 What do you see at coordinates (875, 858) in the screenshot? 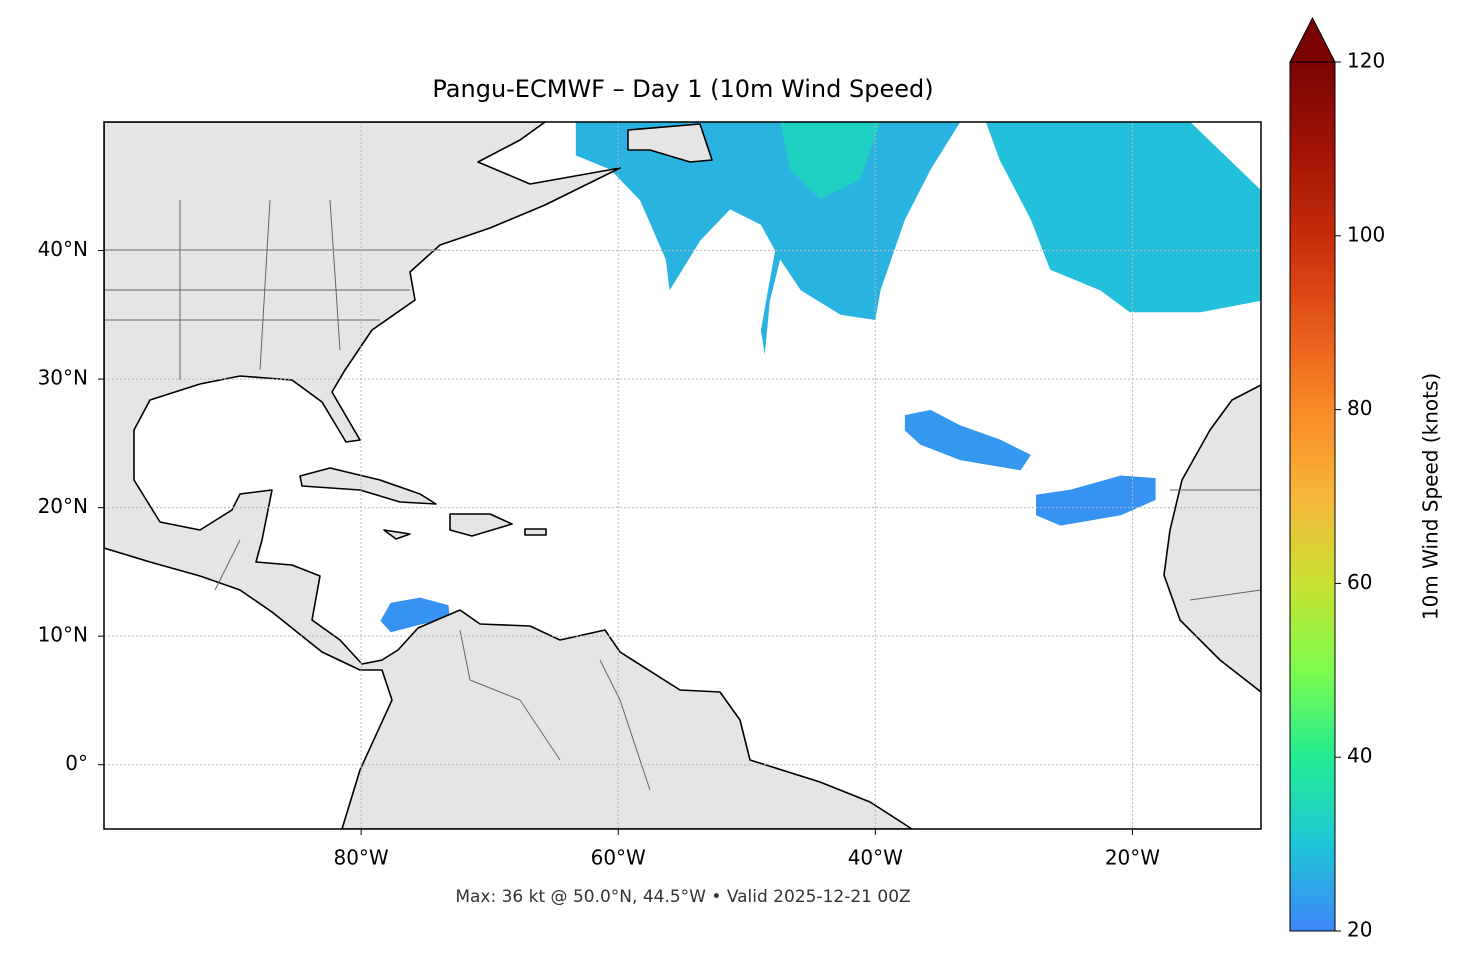
I see `x-tick-label: 40°W` at bounding box center [875, 858].